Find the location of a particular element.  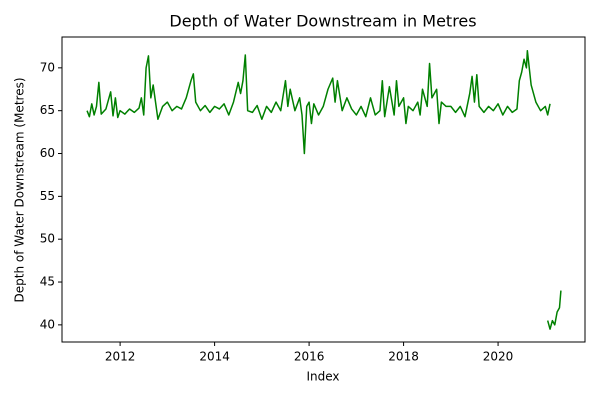

y-tick-label: 60 is located at coordinates (47, 153).